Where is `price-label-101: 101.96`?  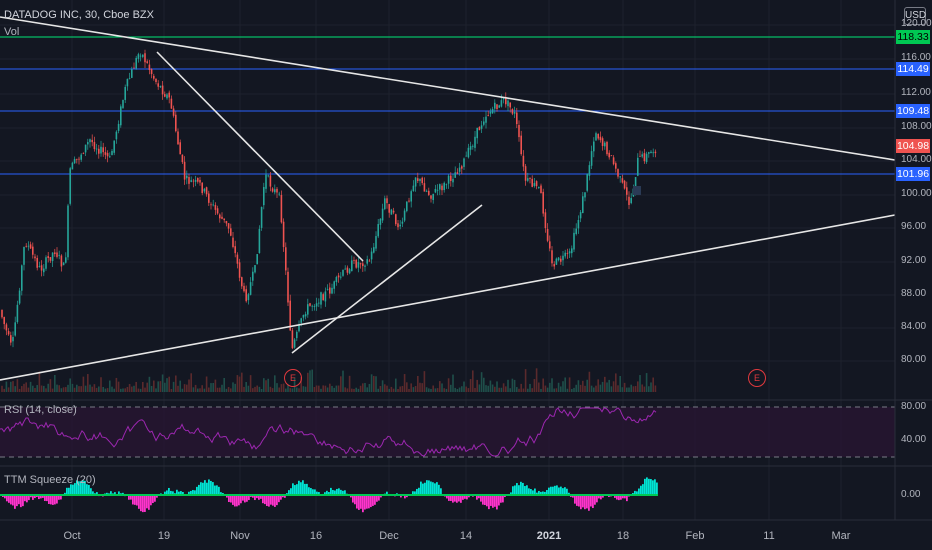 price-label-101: 101.96 is located at coordinates (913, 174).